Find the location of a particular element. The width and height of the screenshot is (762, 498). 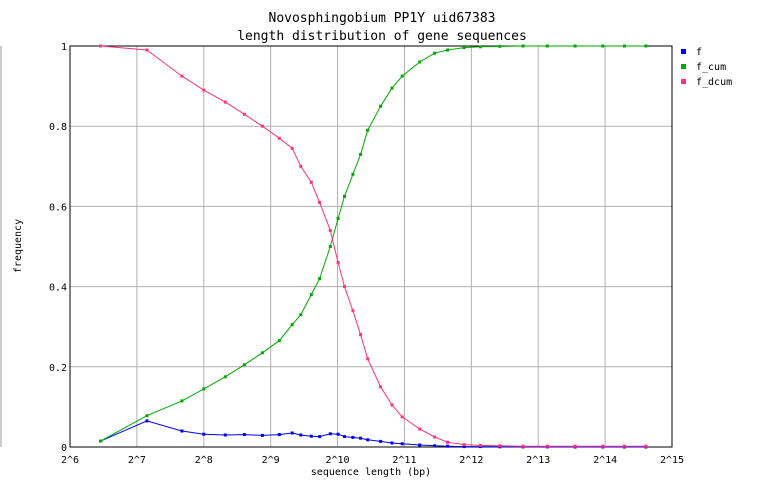

x-tick-label: 2^14 is located at coordinates (605, 460).